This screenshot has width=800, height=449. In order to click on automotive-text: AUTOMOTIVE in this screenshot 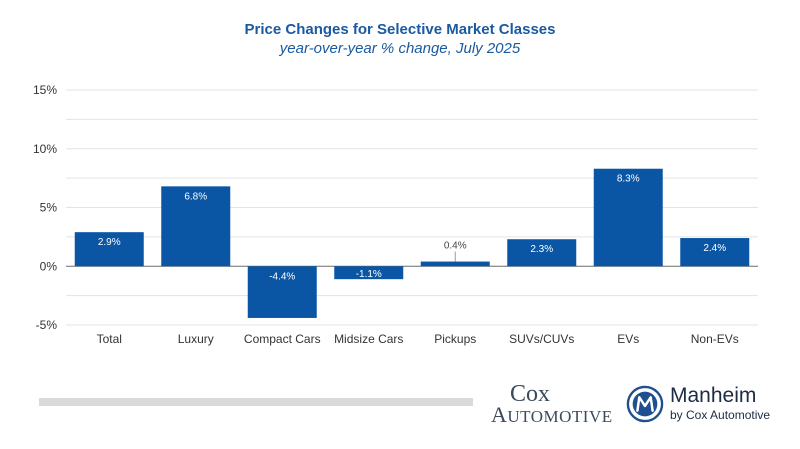, I will do `click(552, 414)`.